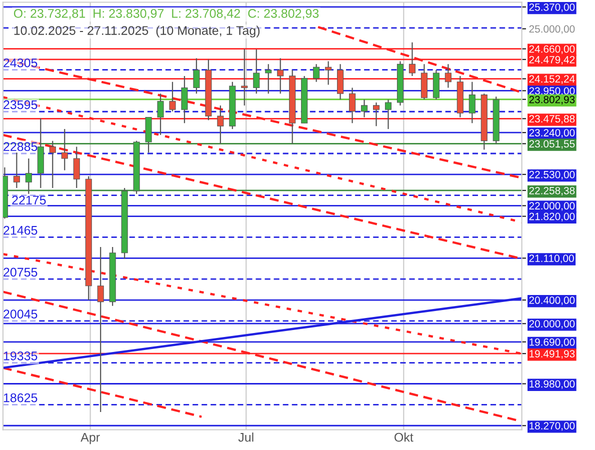 Image resolution: width=595 pixels, height=450 pixels. What do you see at coordinates (552, 60) in the screenshot?
I see `y-tick-label: 24.479,42` at bounding box center [552, 60].